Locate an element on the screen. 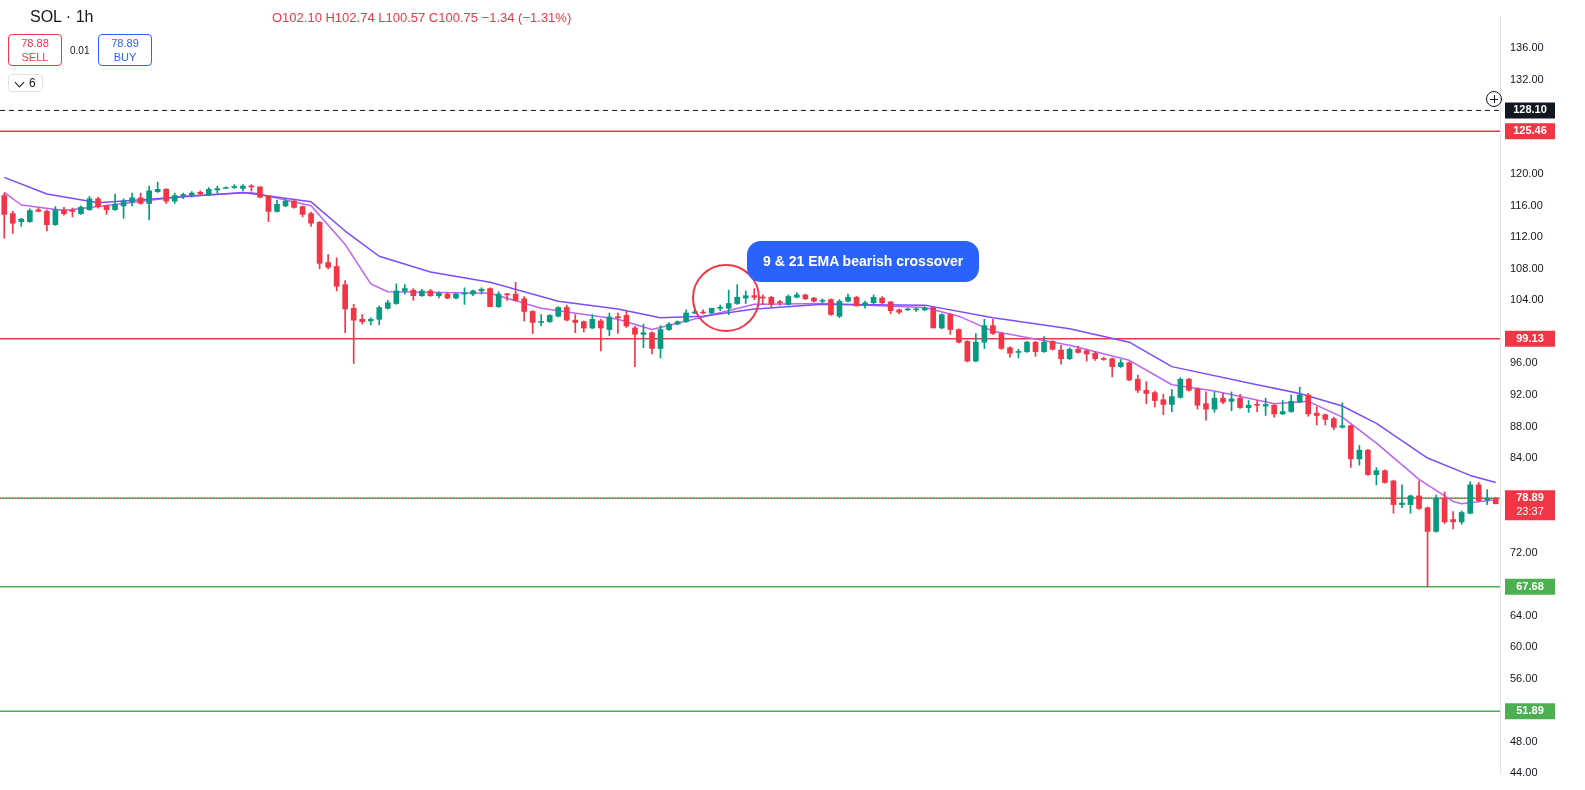 The height and width of the screenshot is (790, 1585). annotation: 6 is located at coordinates (32, 83).